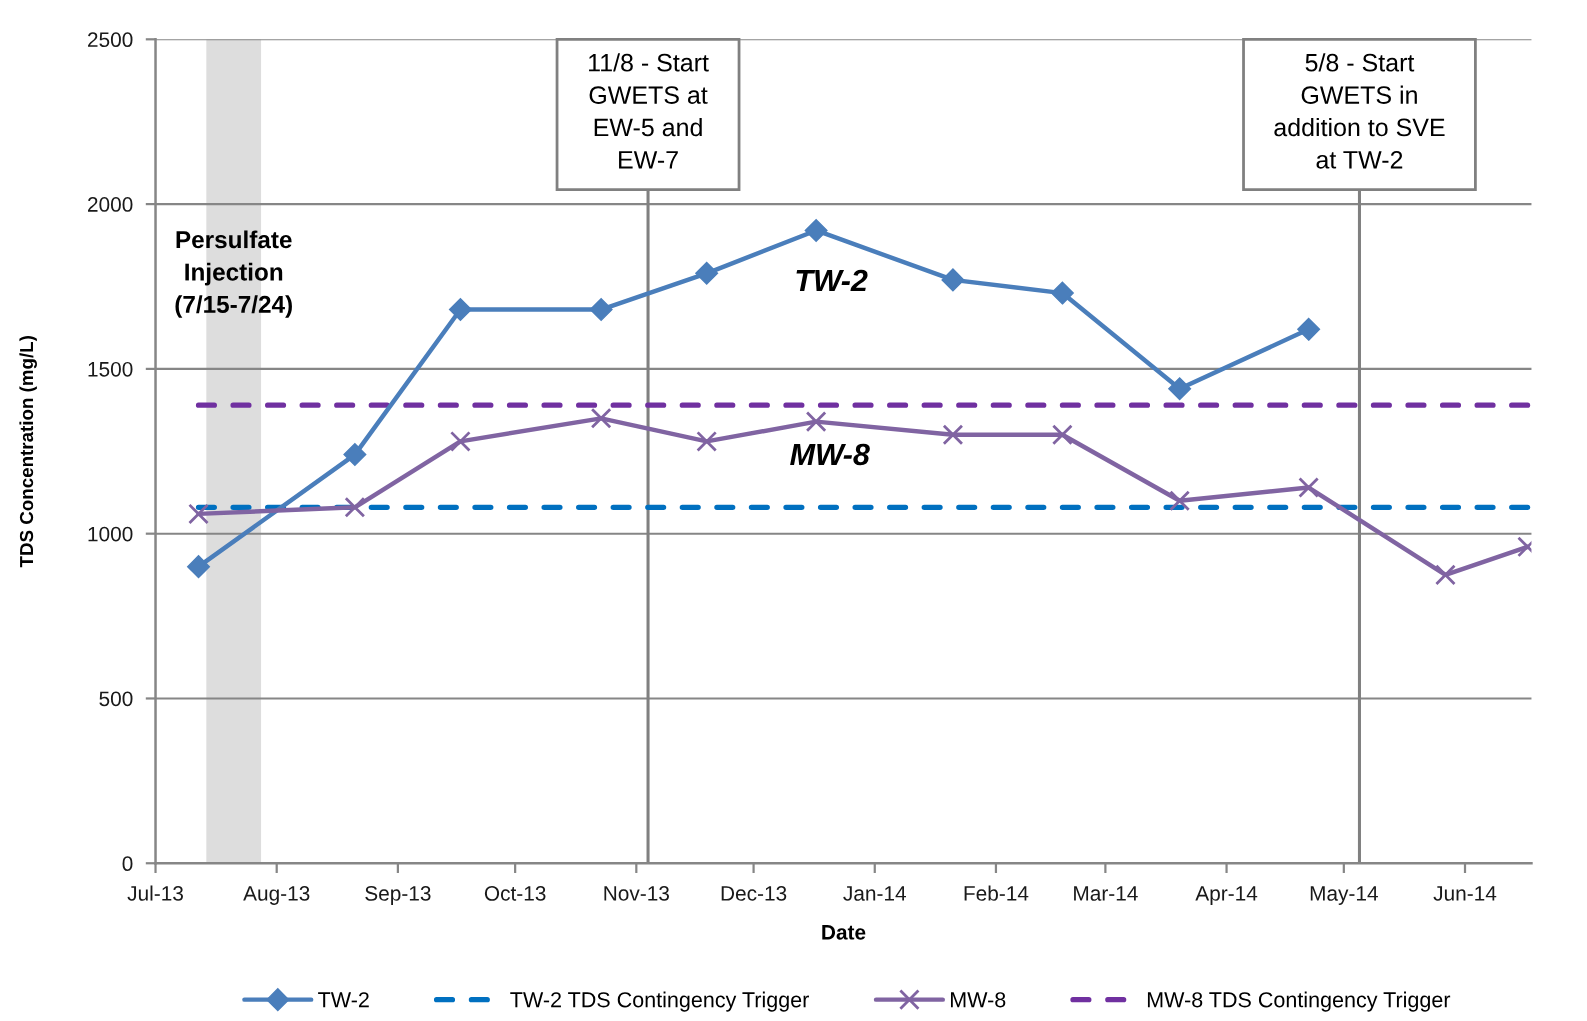 Image resolution: width=1587 pixels, height=1021 pixels. I want to click on ref-line-label: 11/8 - Start GWETS at EW-5 and EW-7, so click(649, 111).